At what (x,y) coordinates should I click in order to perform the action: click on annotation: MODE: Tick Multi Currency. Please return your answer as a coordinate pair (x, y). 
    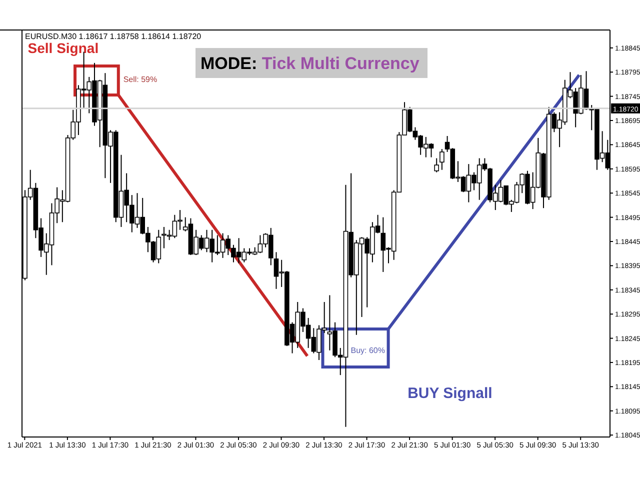
    Looking at the image, I should click on (310, 63).